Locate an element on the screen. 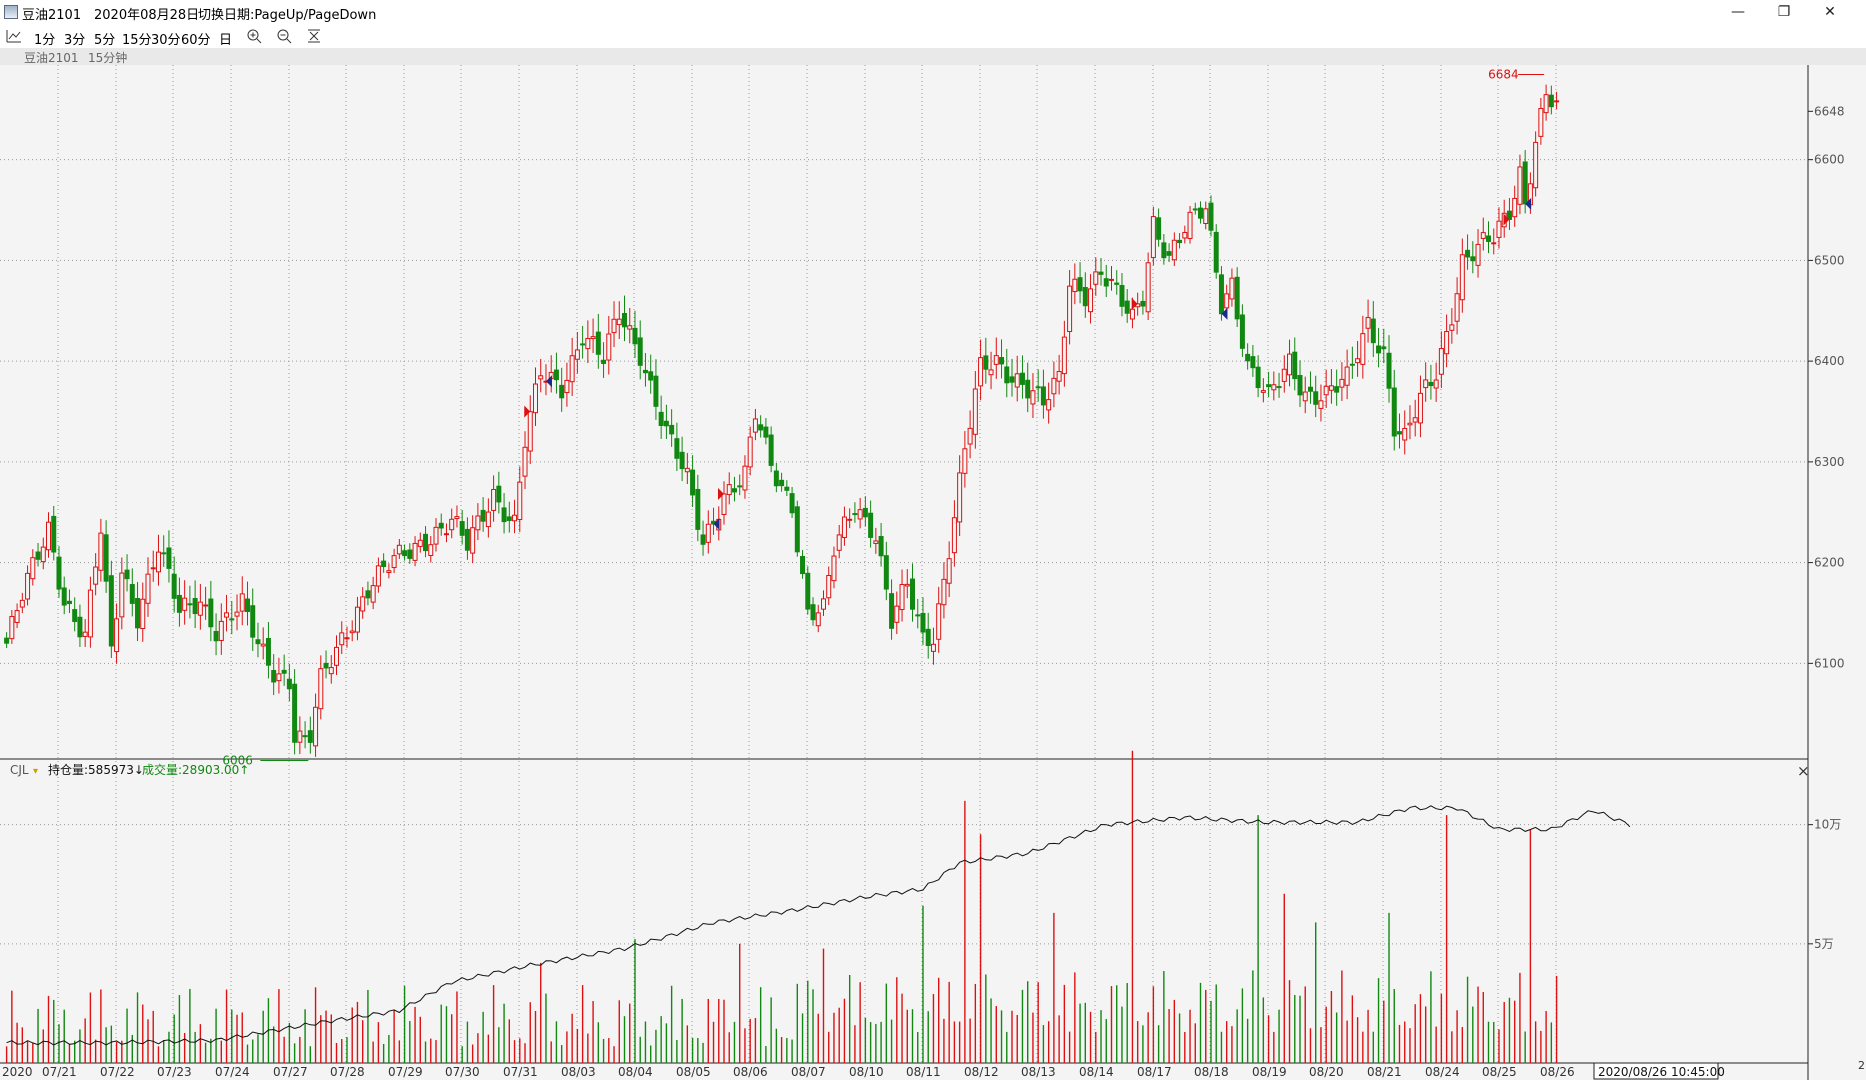 This screenshot has width=1866, height=1084. subheader-symbol: 豆油2101 is located at coordinates (51, 58).